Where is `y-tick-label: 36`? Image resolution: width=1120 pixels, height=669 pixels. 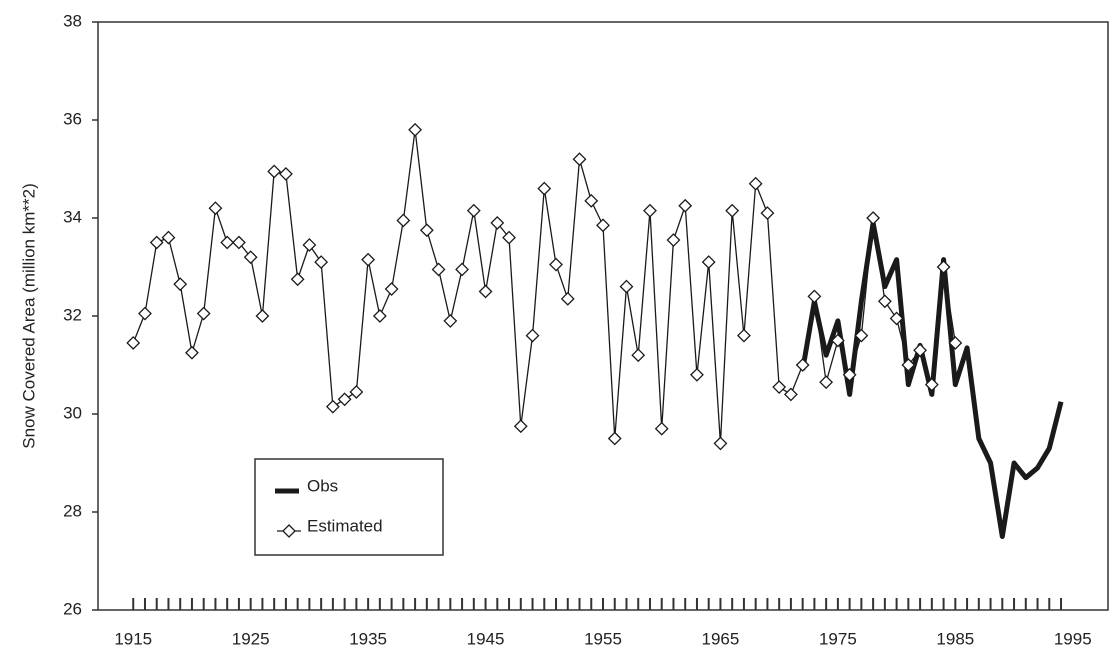
y-tick-label: 36 is located at coordinates (72, 118).